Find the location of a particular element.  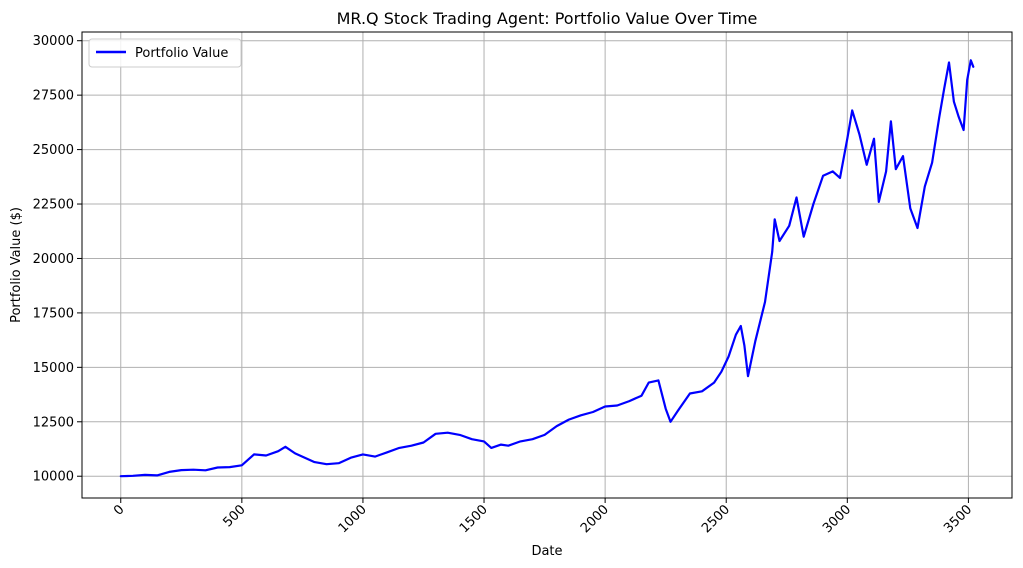

x-tick-label: 1000 is located at coordinates (353, 519).